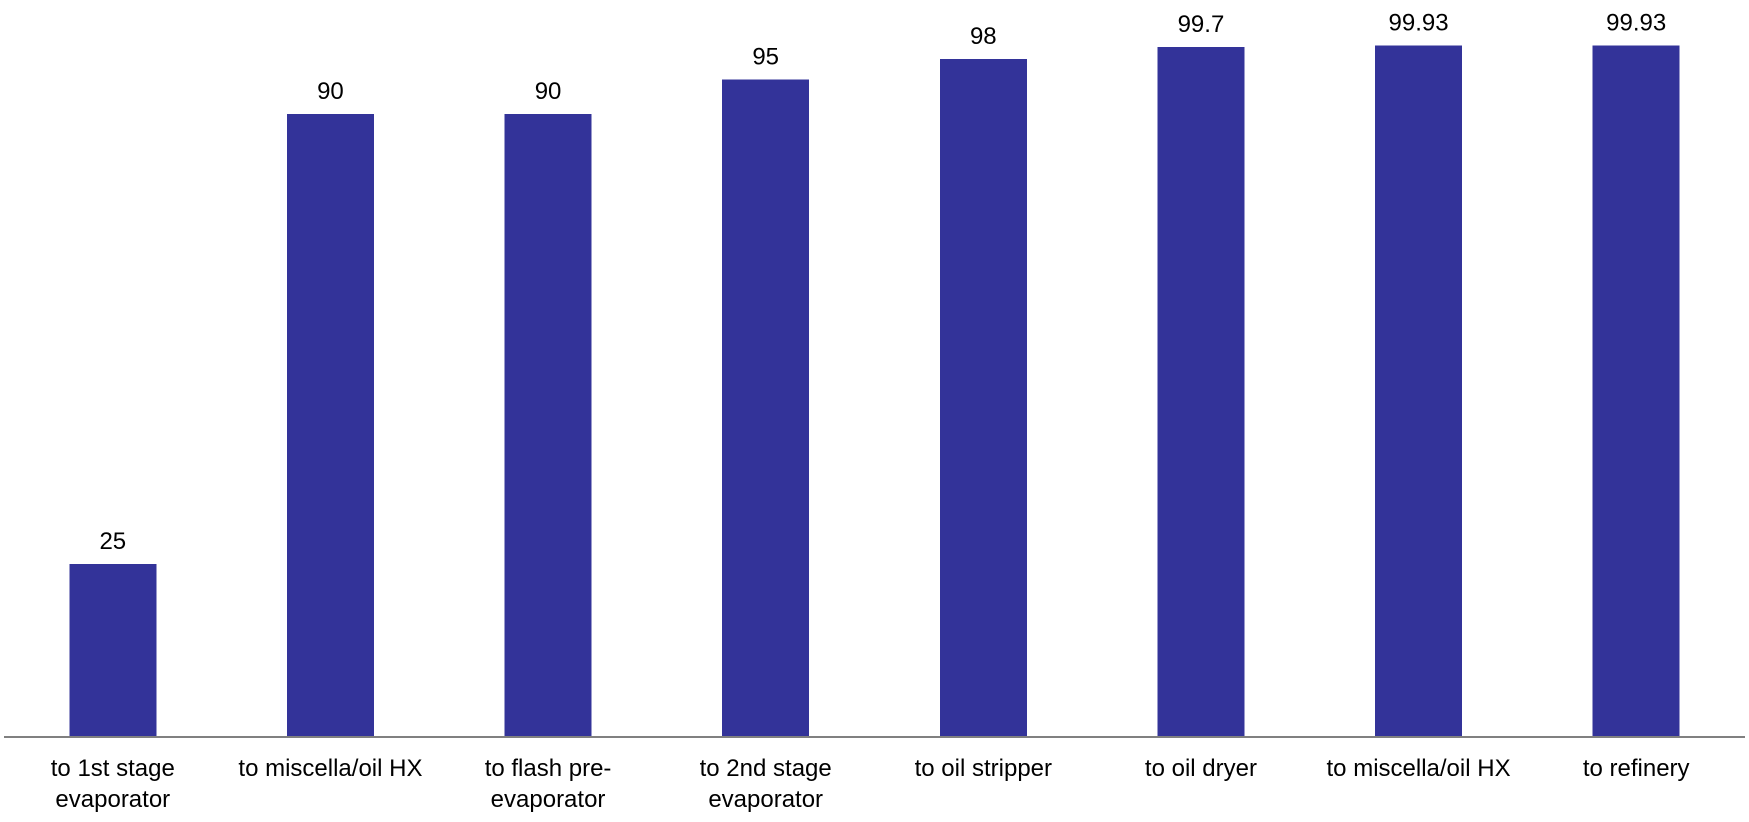  What do you see at coordinates (766, 768) in the screenshot?
I see `x-tick-label-line: to 2nd stage` at bounding box center [766, 768].